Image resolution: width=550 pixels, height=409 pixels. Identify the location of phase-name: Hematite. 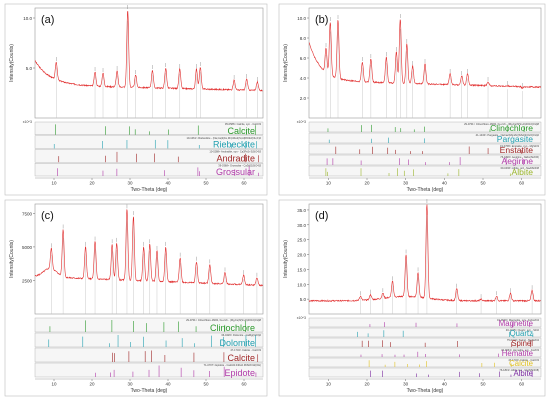
(517, 353).